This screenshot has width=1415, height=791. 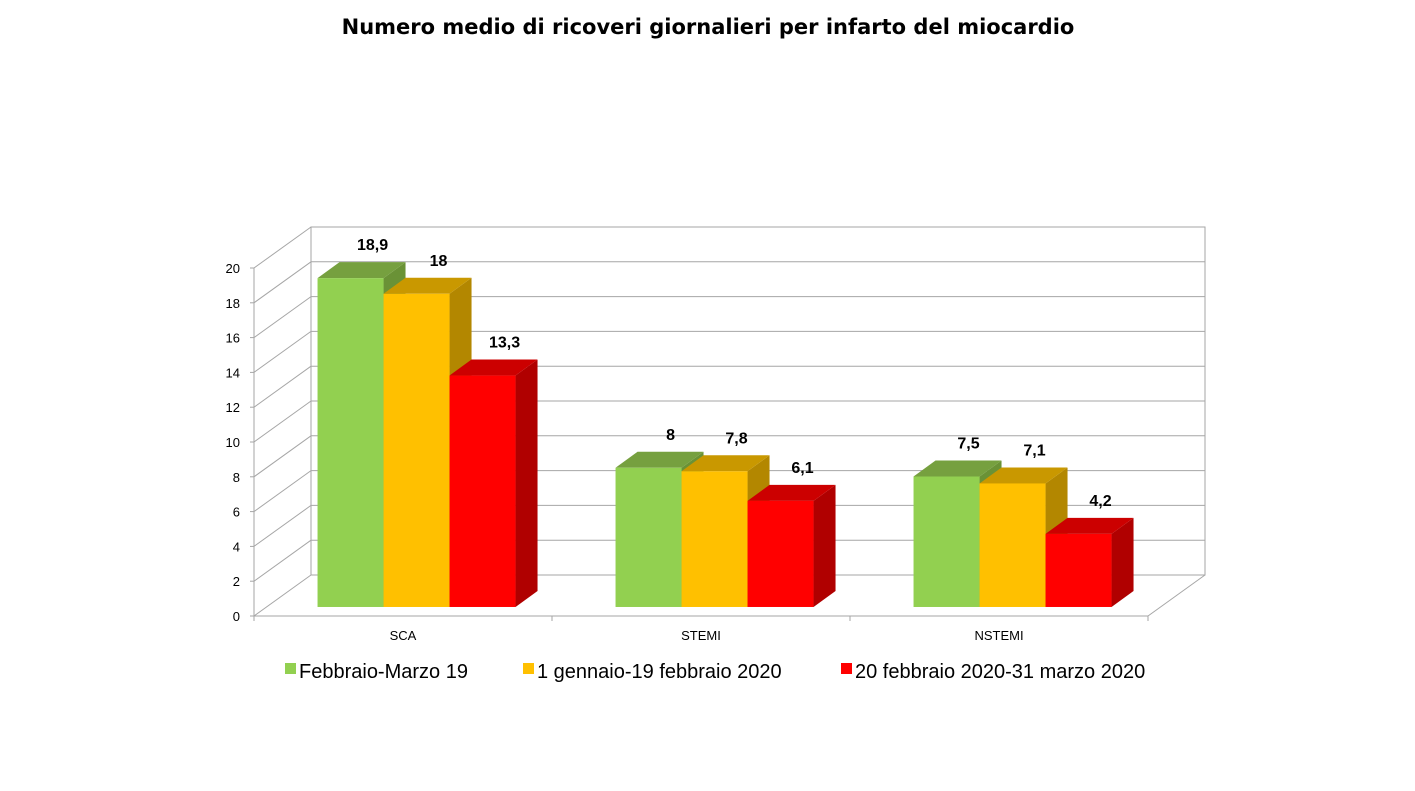 I want to click on legend-label: 20 febbraio 2020-31 marzo 2020, so click(x=1000, y=672).